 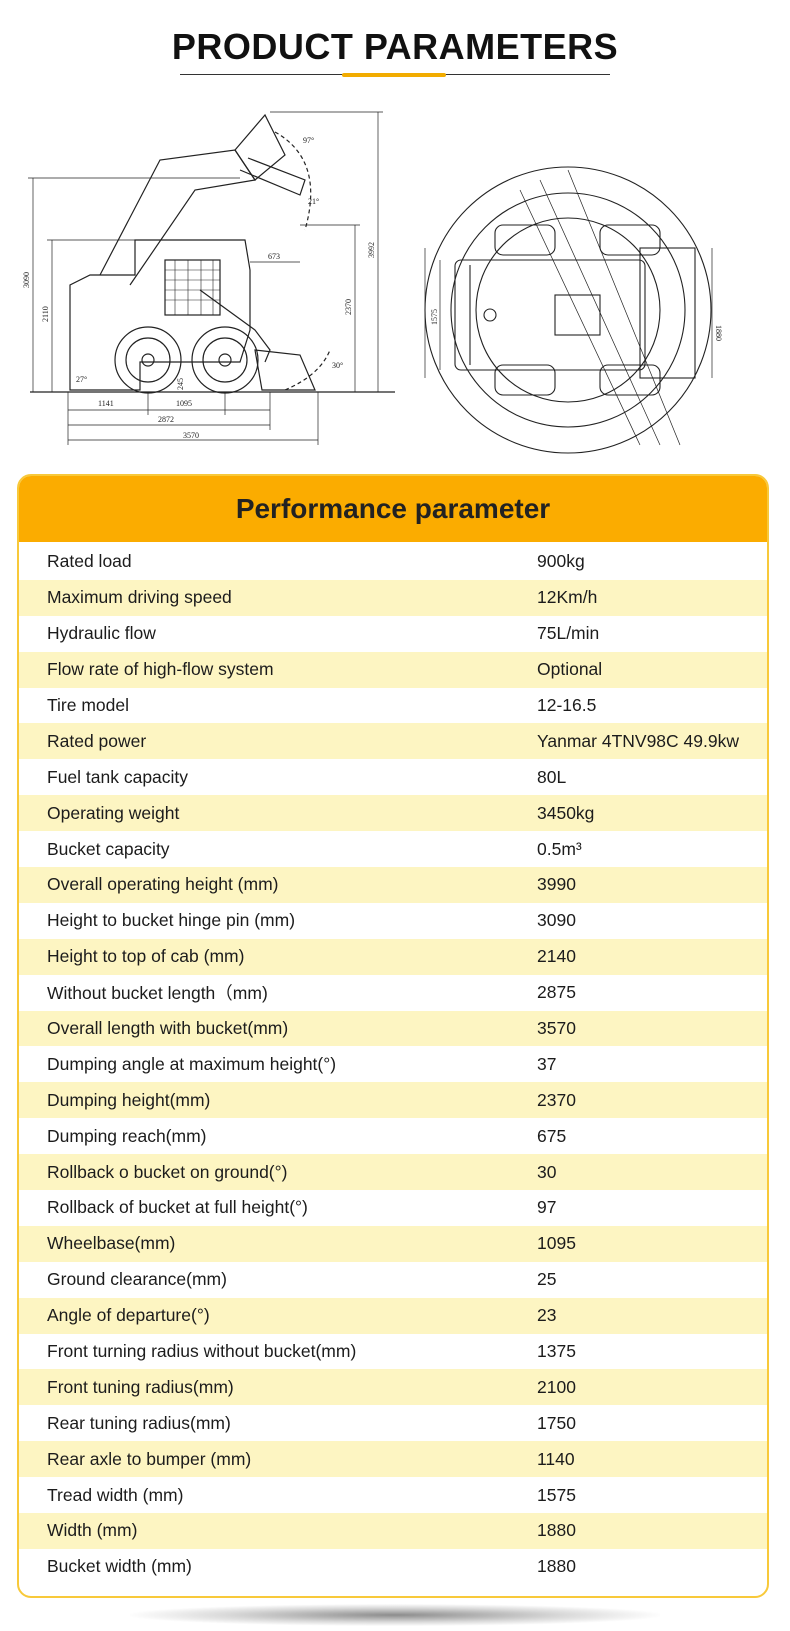 I want to click on table-row: Height to top of cab (mm) 2140, so click(x=393, y=956).